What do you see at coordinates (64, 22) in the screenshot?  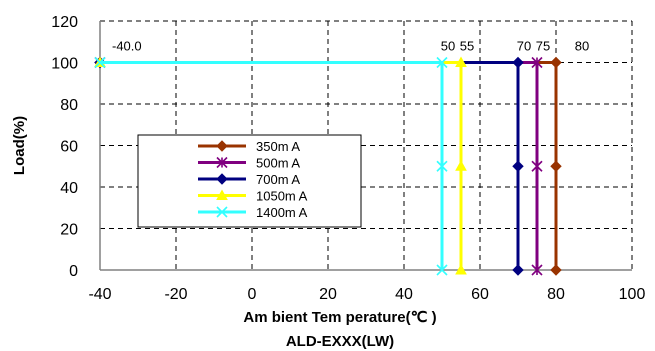 I see `y-tick-label: 120` at bounding box center [64, 22].